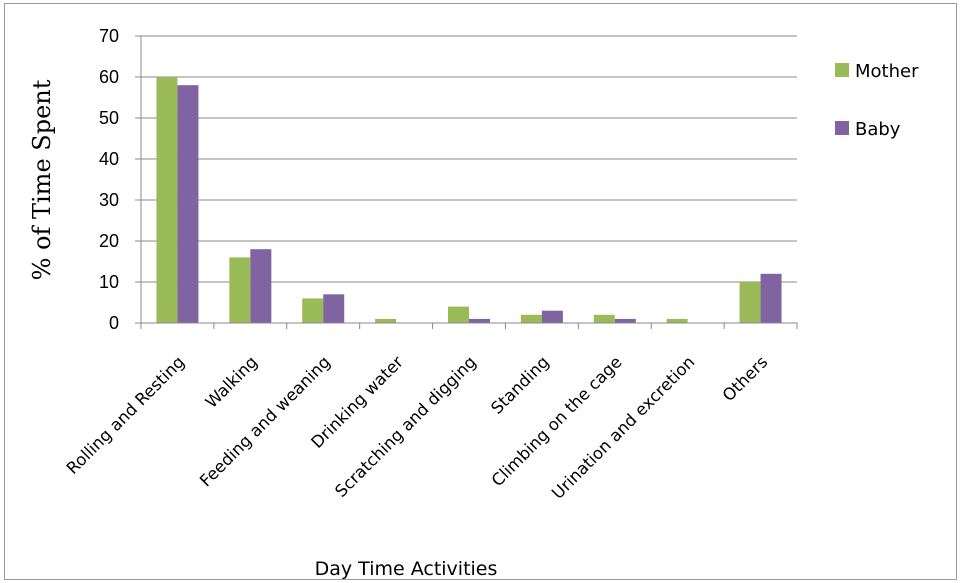 This screenshot has width=962, height=583. I want to click on y-tick-label: 30, so click(109, 200).